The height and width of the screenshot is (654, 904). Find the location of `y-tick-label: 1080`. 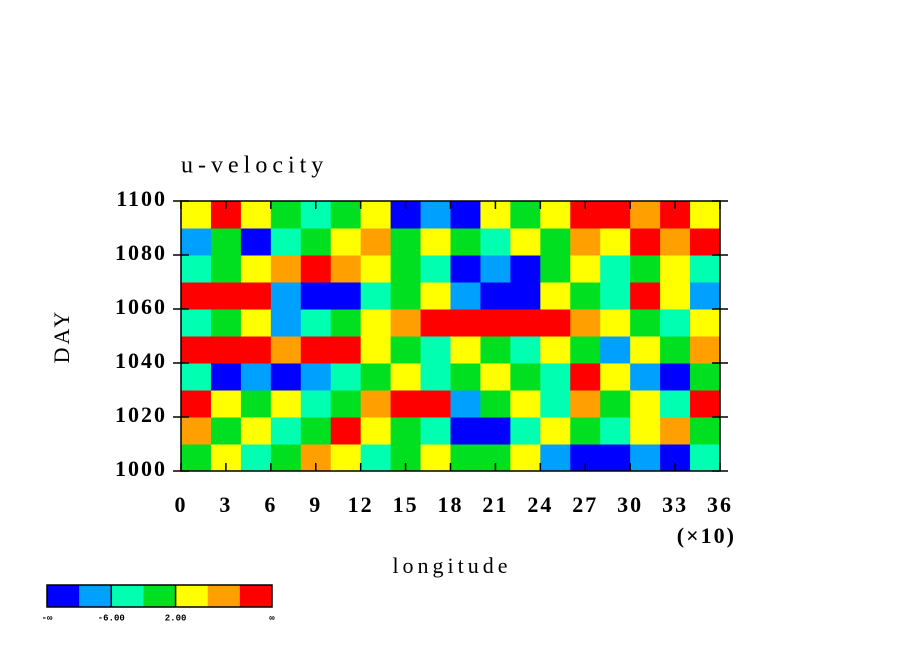

y-tick-label: 1080 is located at coordinates (141, 252).